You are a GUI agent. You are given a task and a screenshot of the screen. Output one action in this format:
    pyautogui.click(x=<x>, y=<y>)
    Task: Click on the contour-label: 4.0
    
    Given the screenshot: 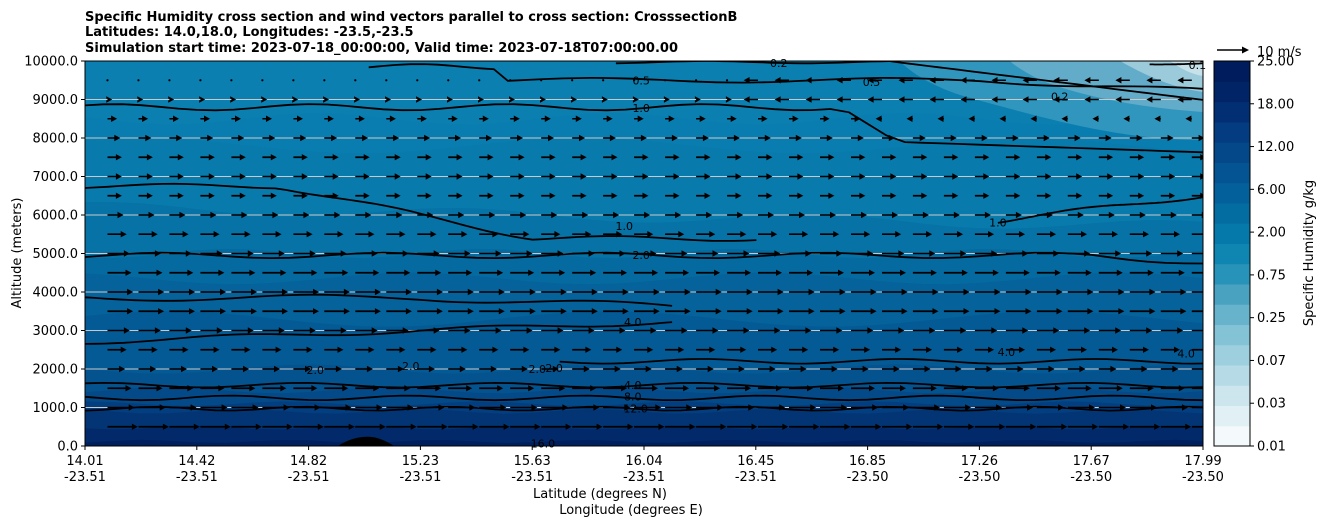 What is the action you would take?
    pyautogui.click(x=633, y=385)
    